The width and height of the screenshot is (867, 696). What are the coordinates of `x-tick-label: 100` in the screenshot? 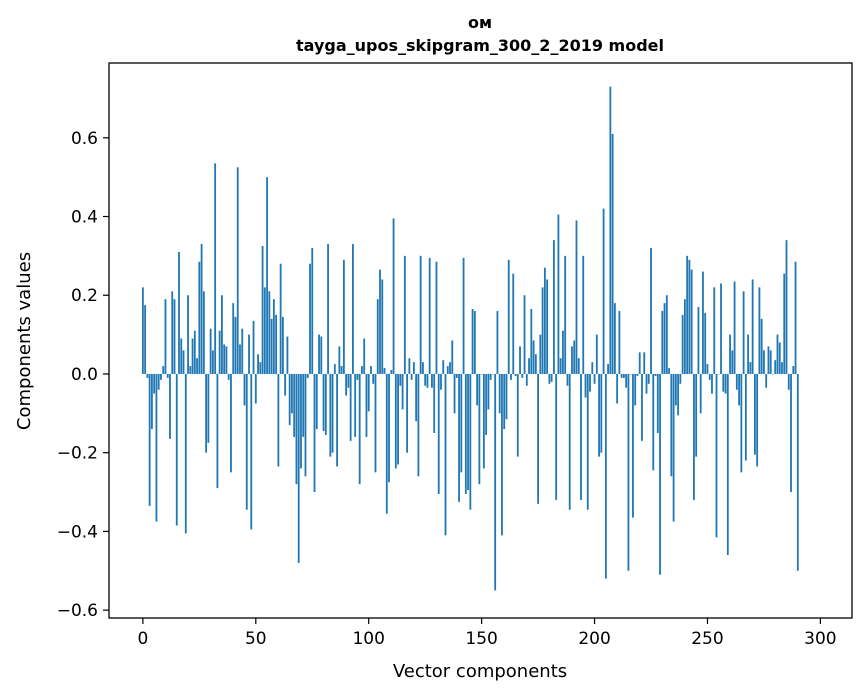 It's located at (368, 639).